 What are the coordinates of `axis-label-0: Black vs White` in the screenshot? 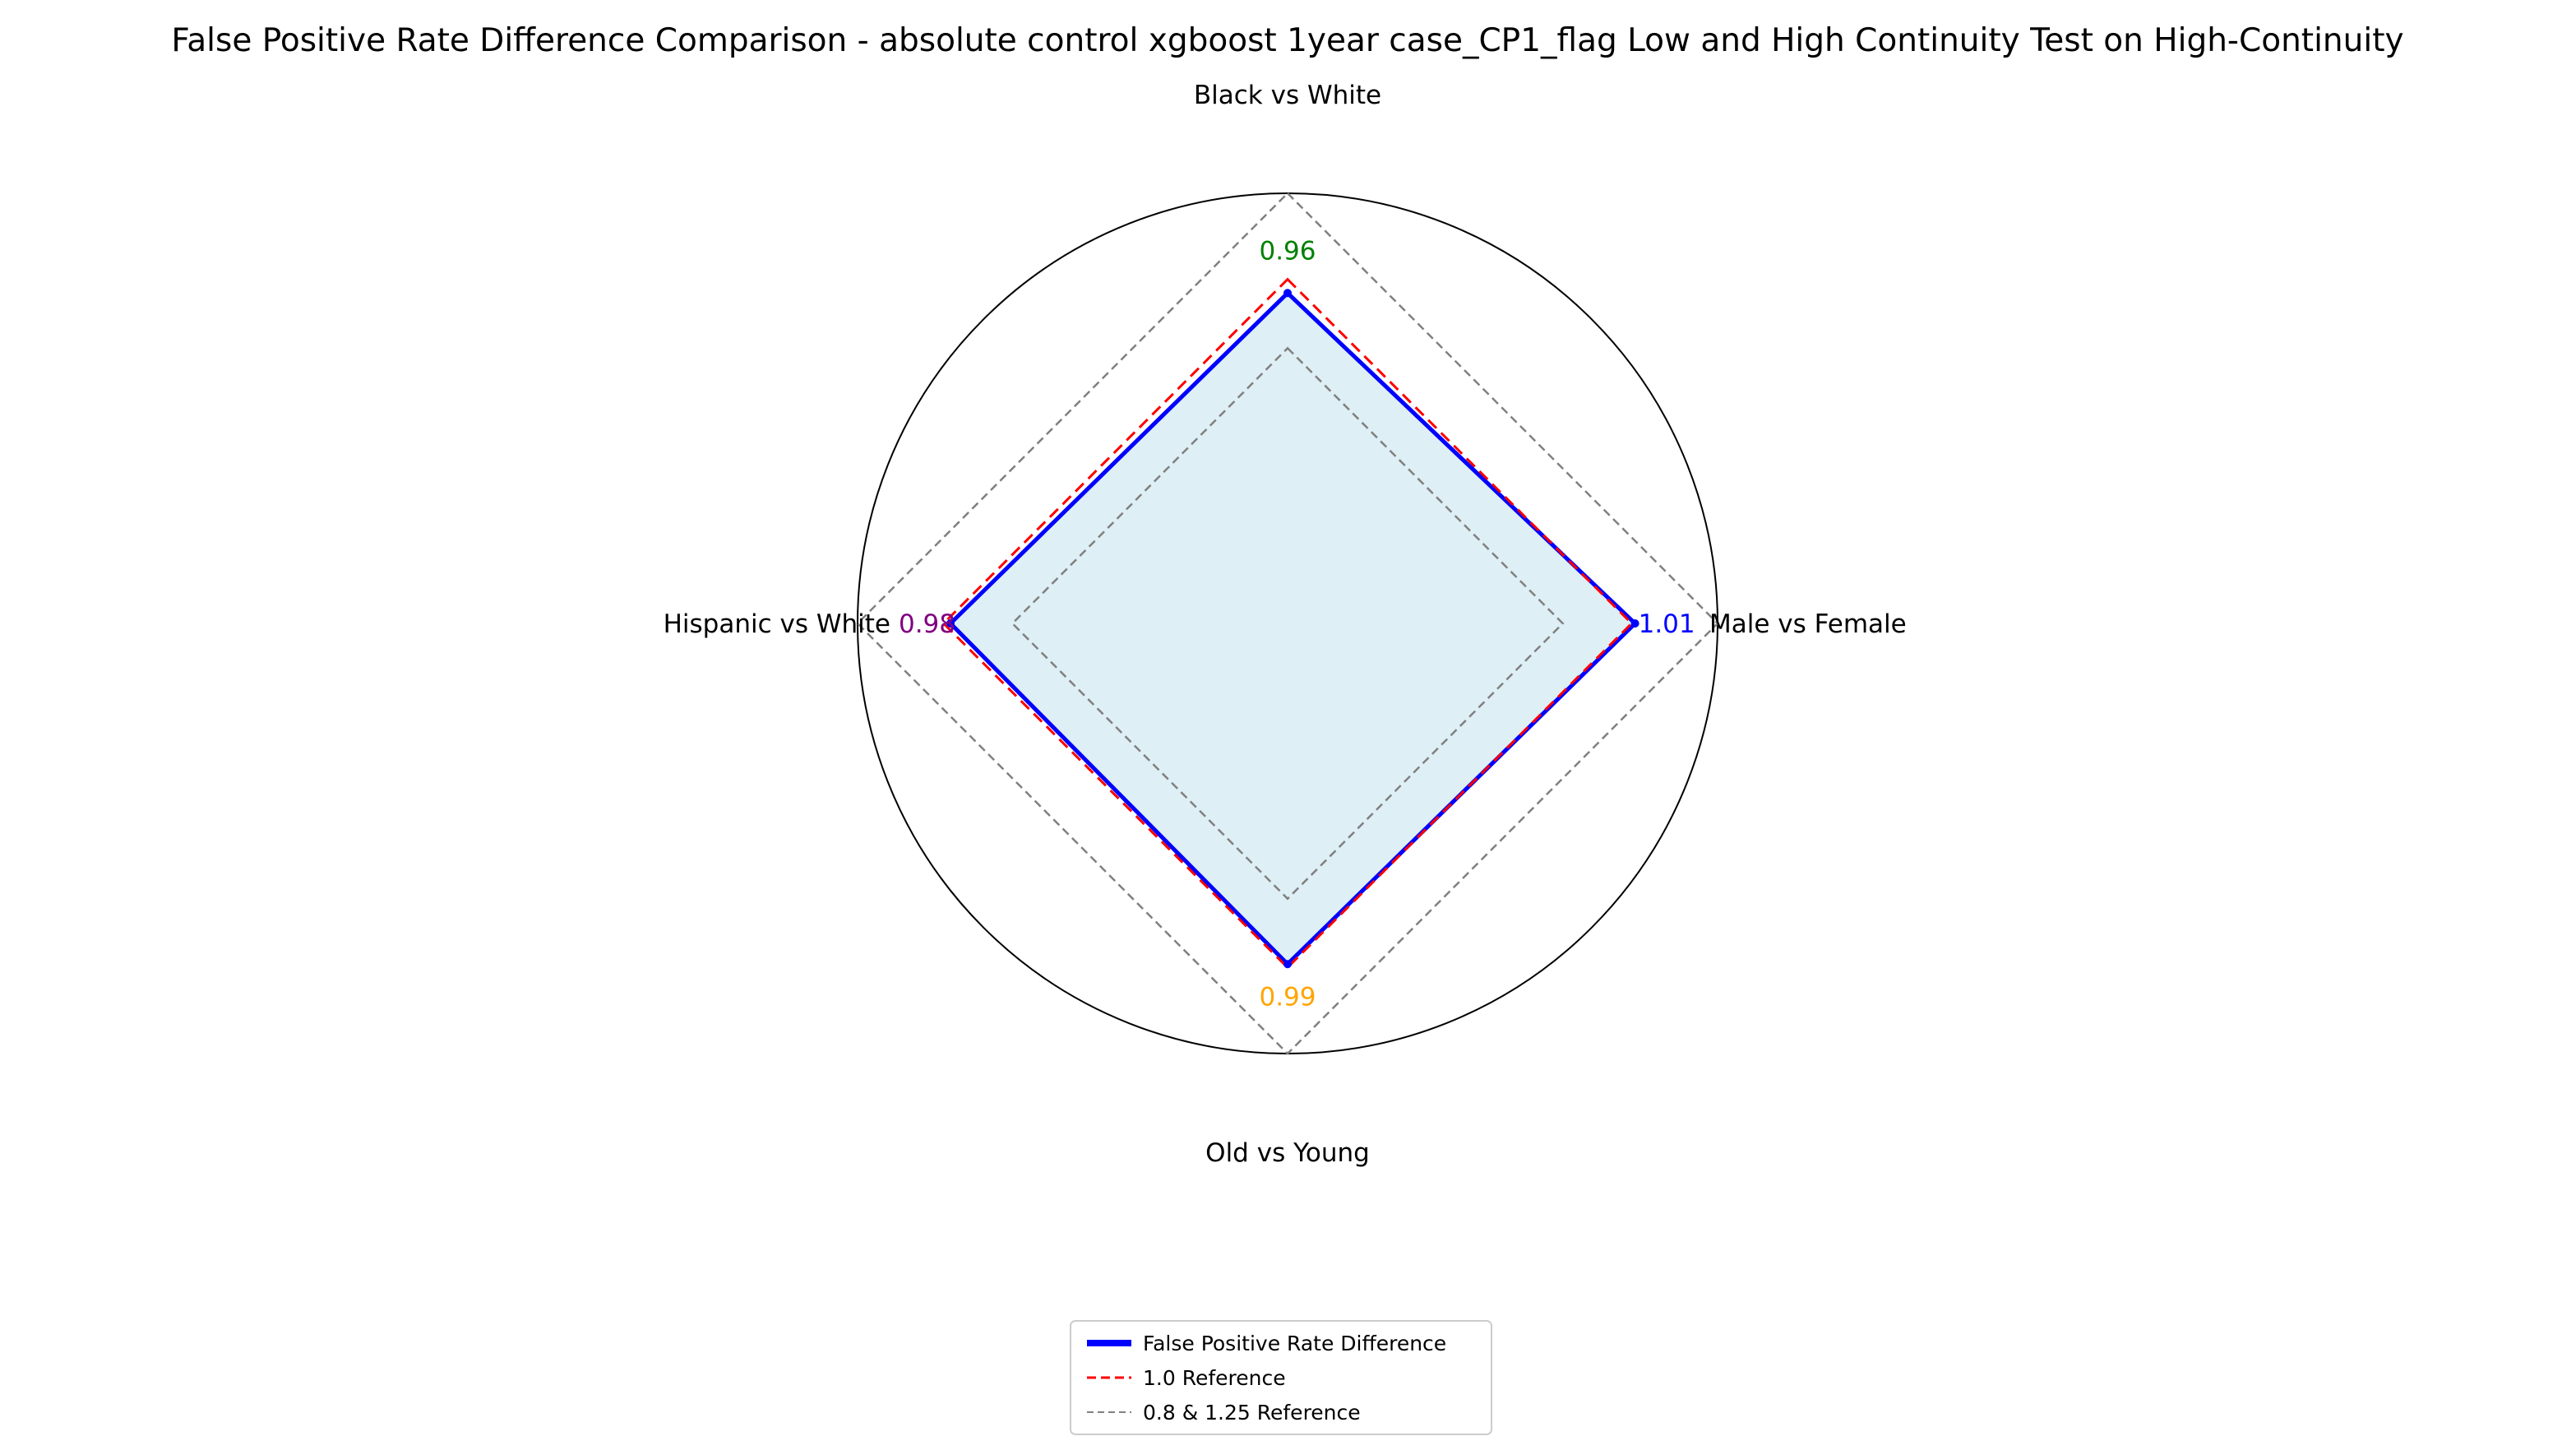 It's located at (1287, 95).